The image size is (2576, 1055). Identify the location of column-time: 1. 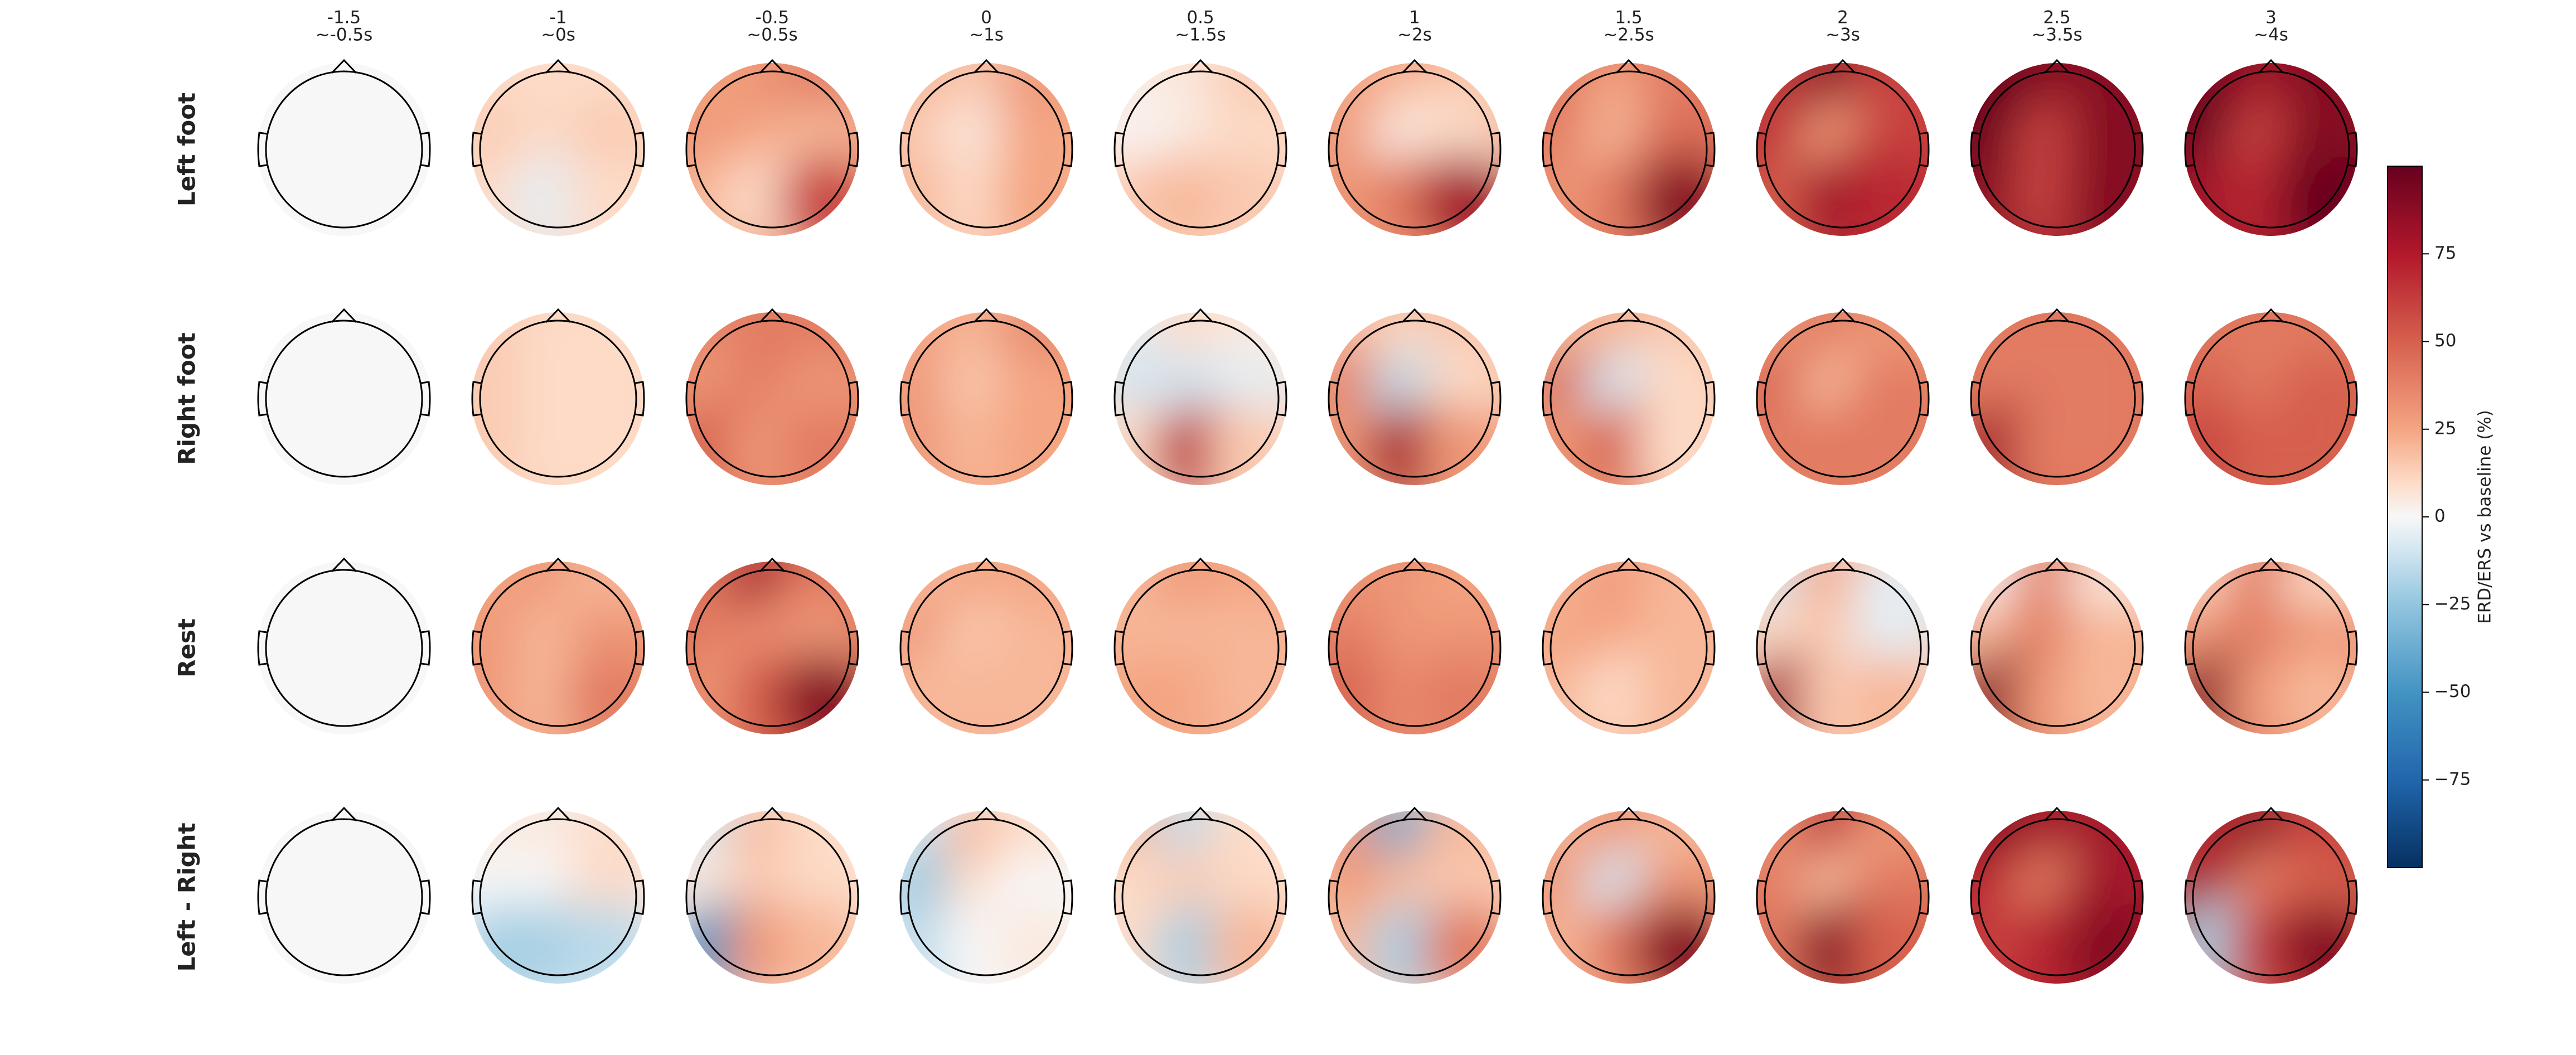
(1414, 18).